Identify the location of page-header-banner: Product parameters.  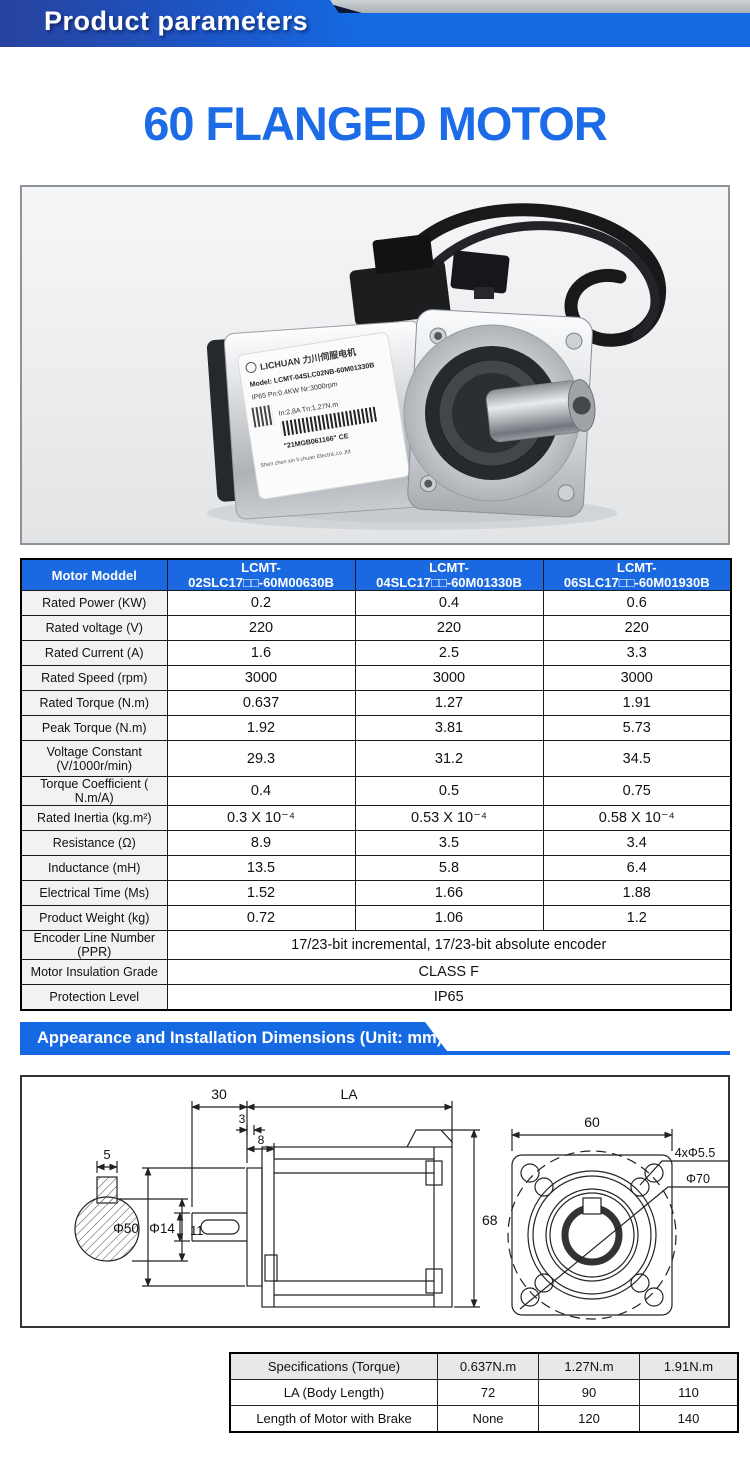
(375, 23).